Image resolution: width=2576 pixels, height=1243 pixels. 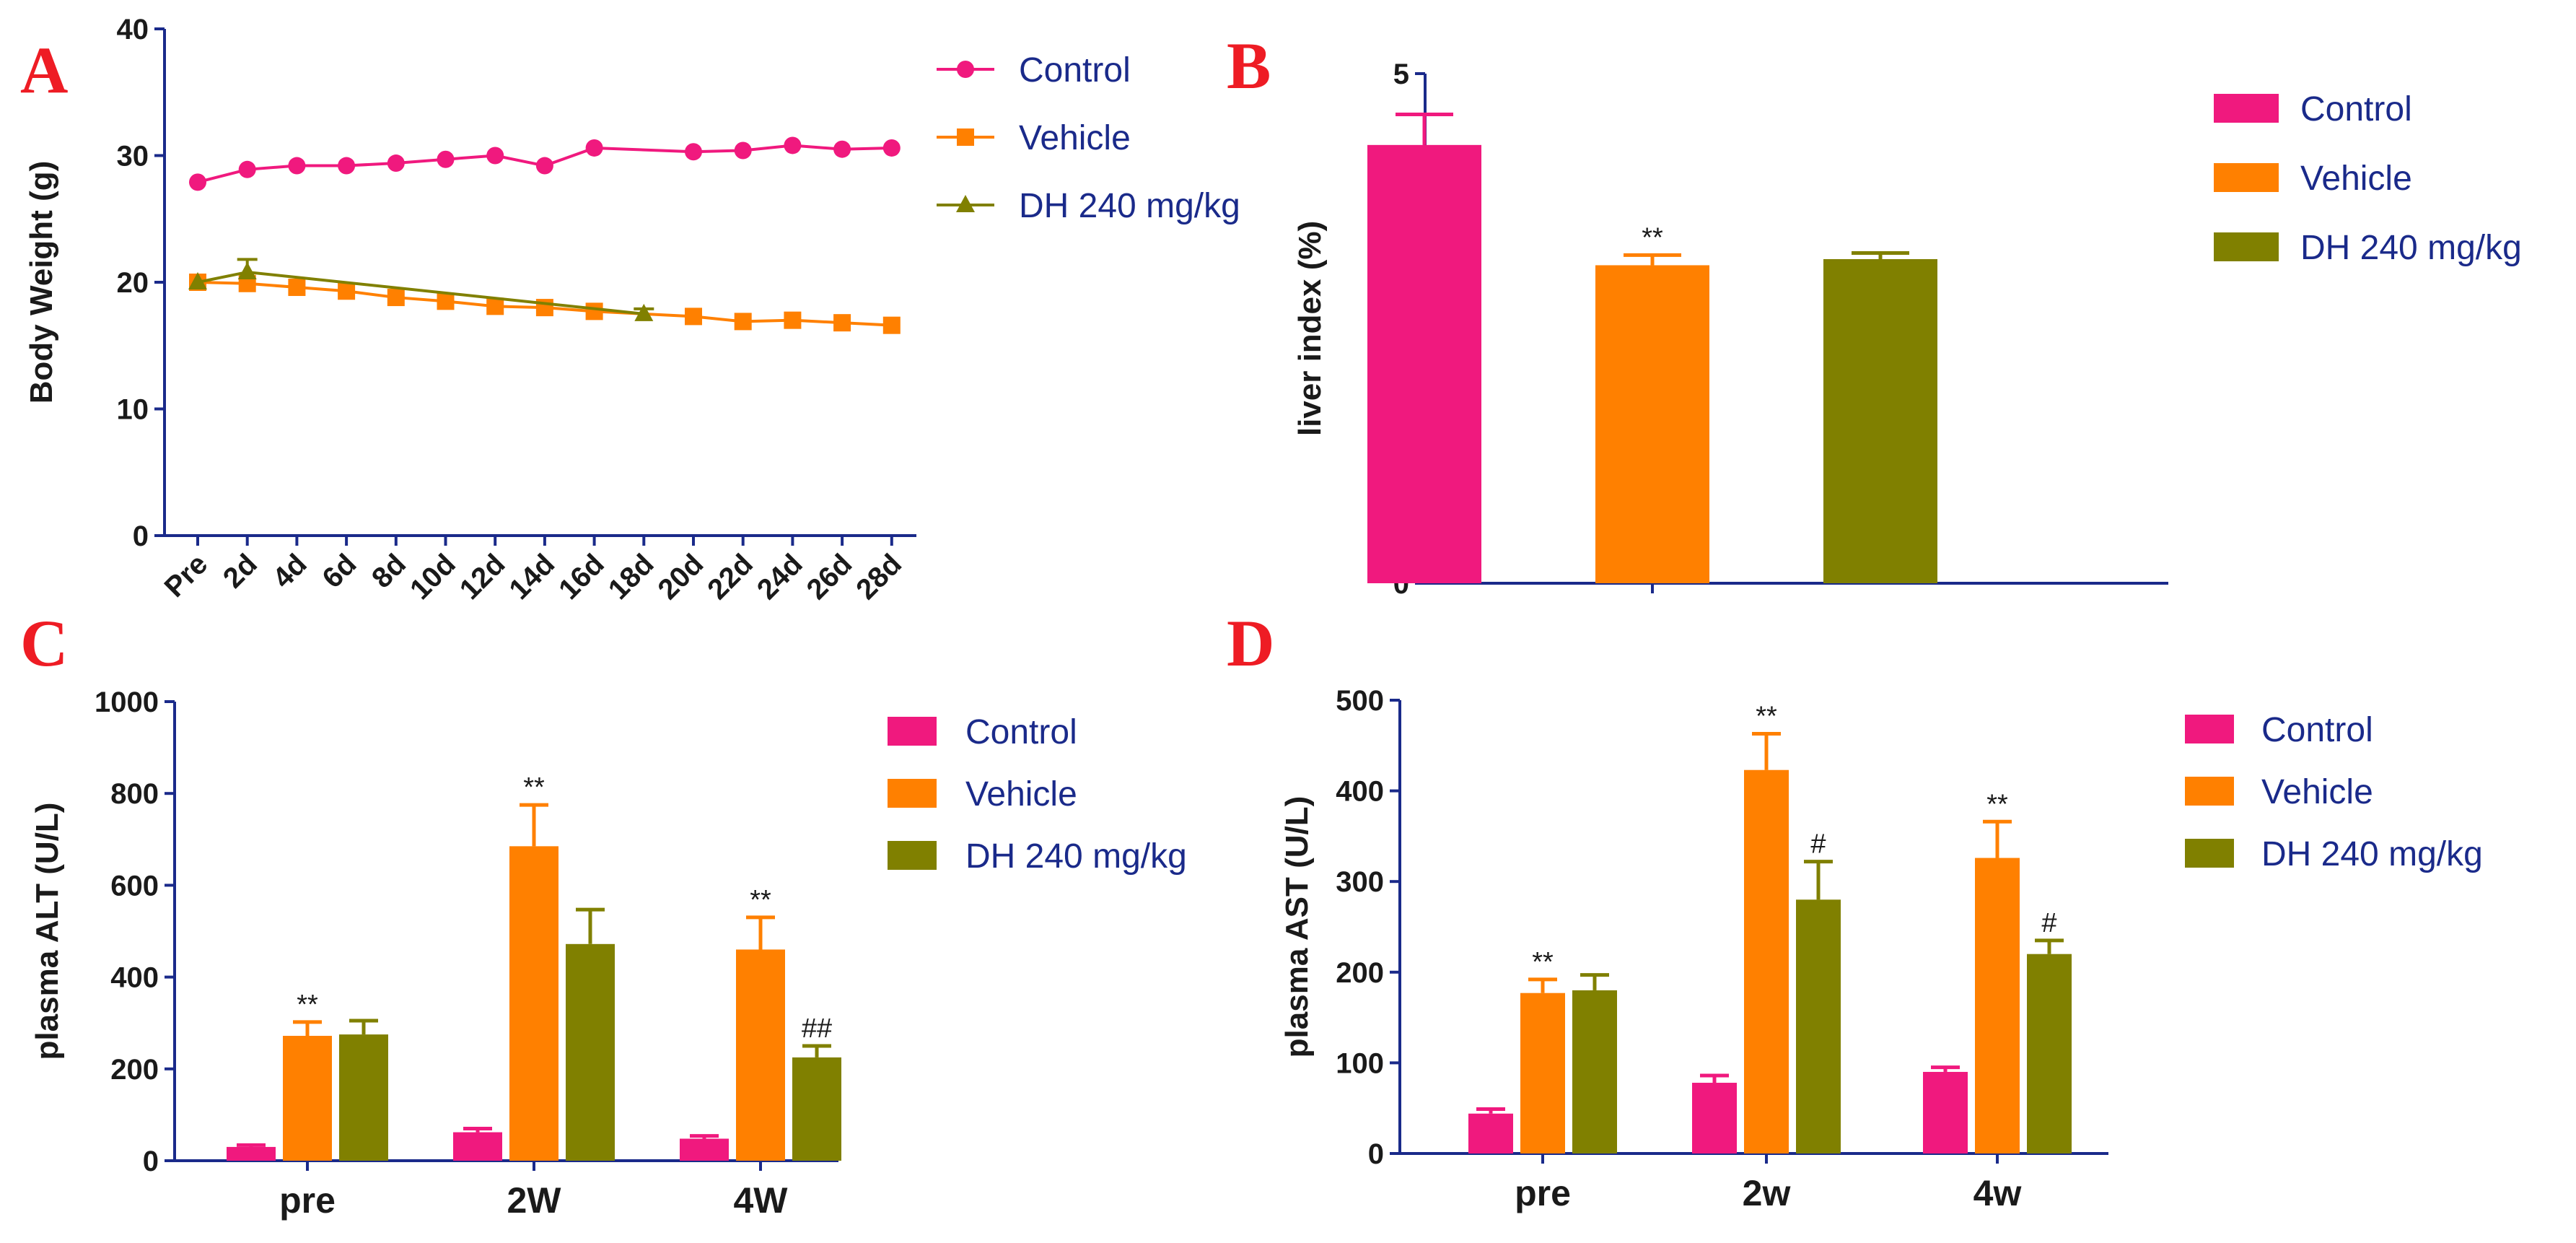 What do you see at coordinates (134, 794) in the screenshot?
I see `panel-c-y-tick-label: 800` at bounding box center [134, 794].